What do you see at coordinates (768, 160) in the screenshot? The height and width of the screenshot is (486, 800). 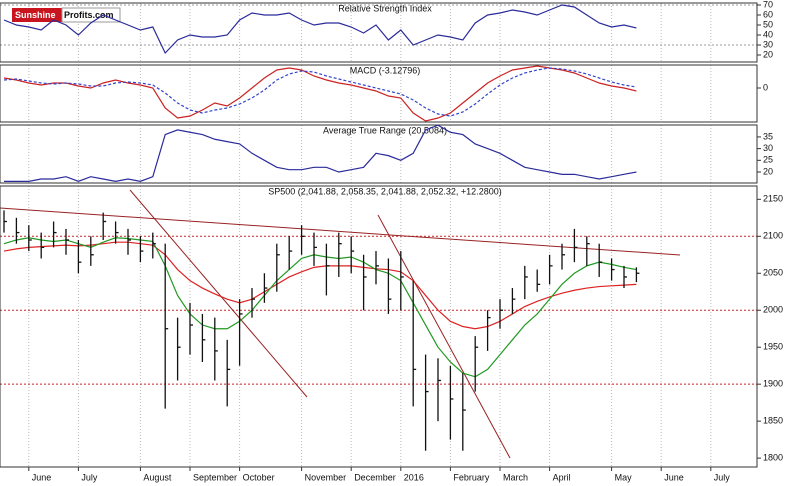 I see `y-tick-label: 25` at bounding box center [768, 160].